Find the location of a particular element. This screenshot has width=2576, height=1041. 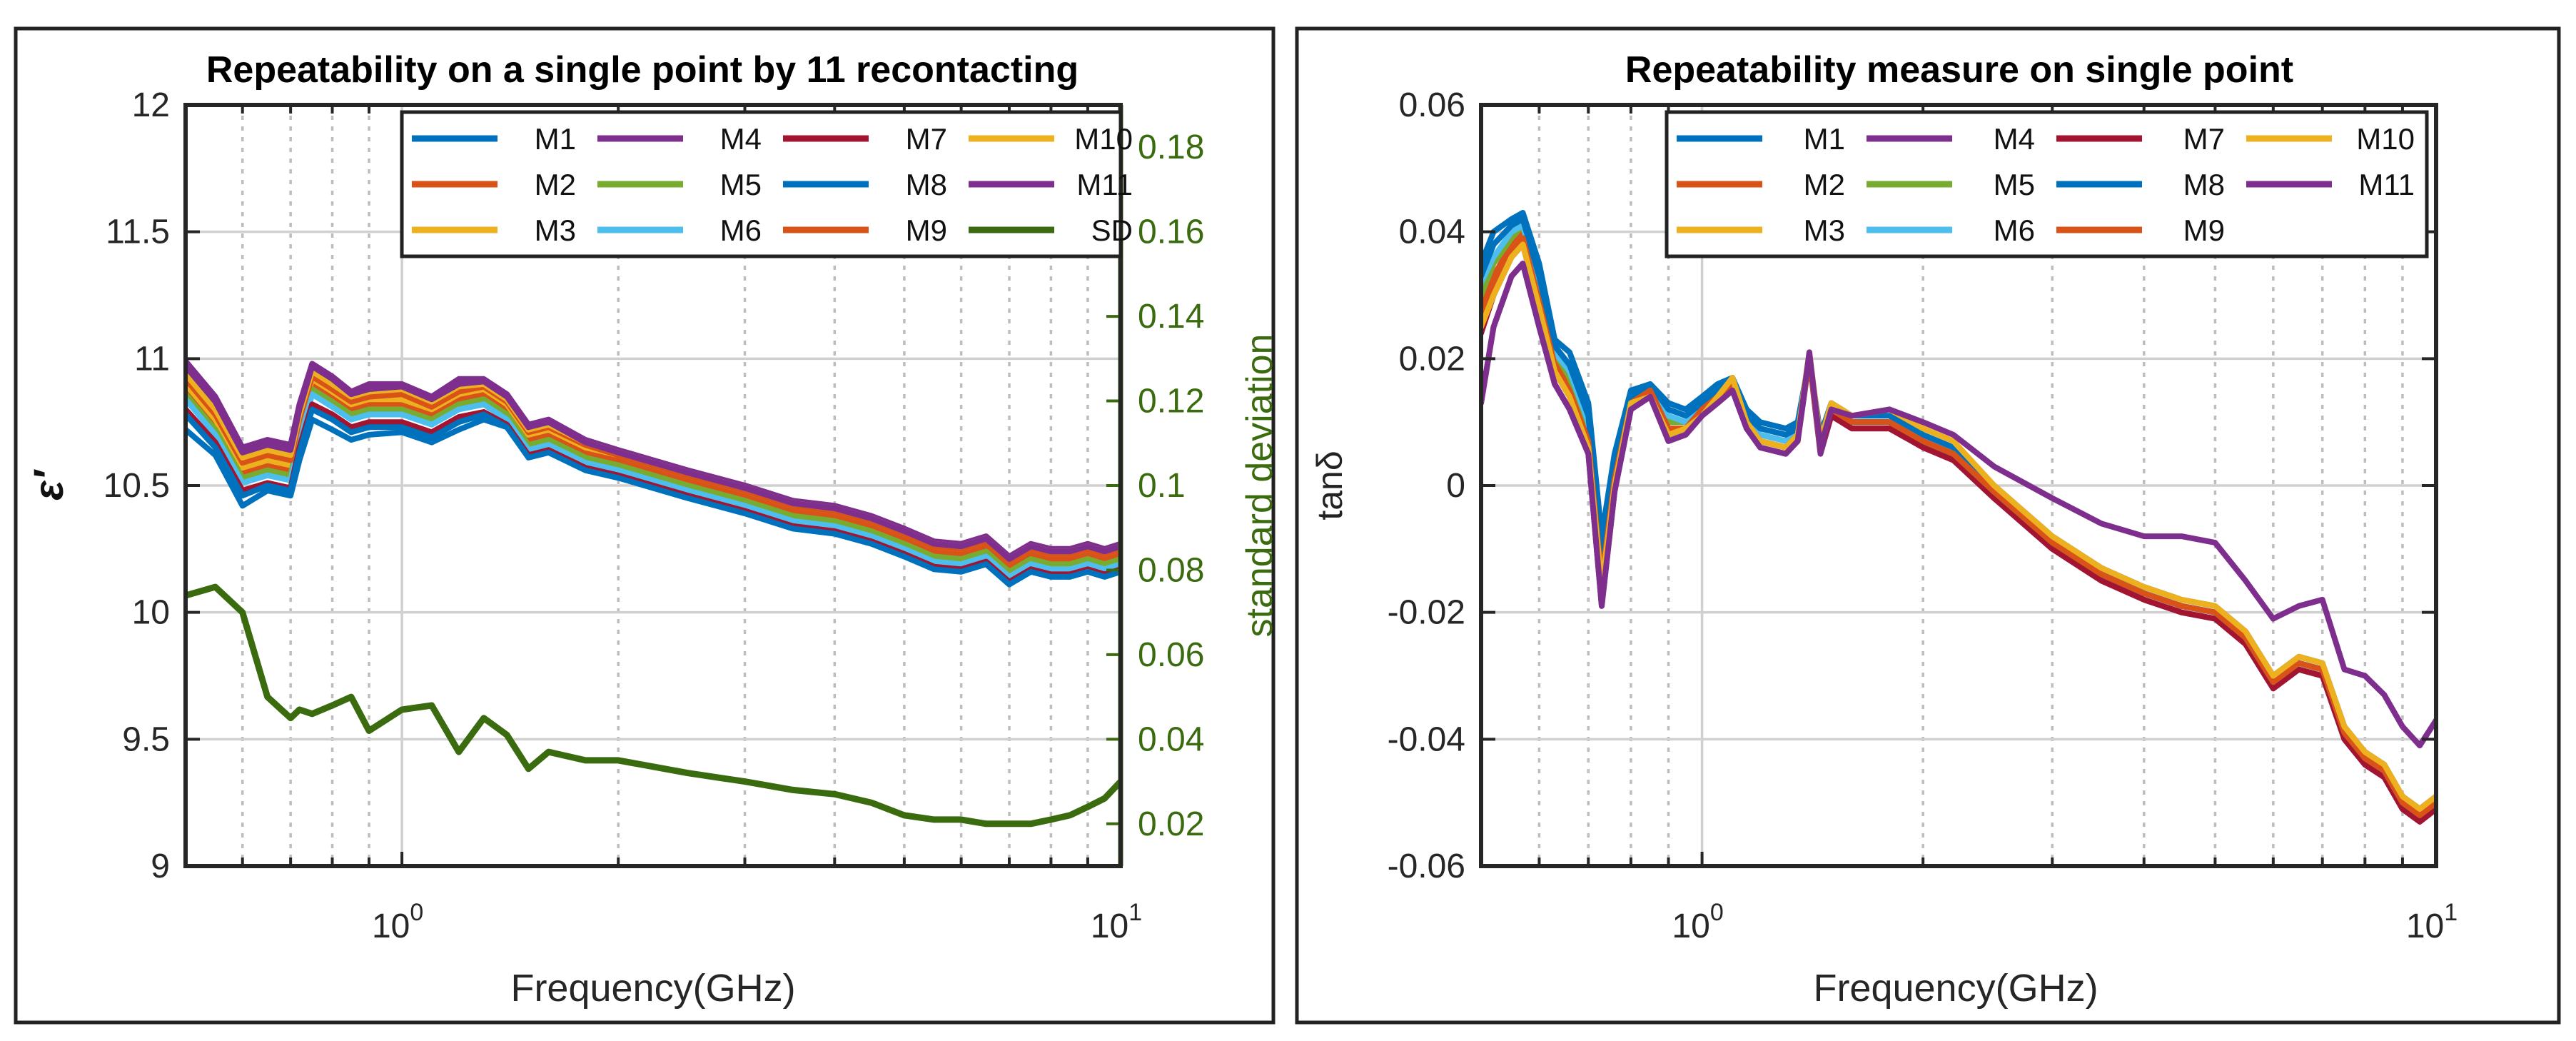

y-tick-label: 11.5 is located at coordinates (138, 232).